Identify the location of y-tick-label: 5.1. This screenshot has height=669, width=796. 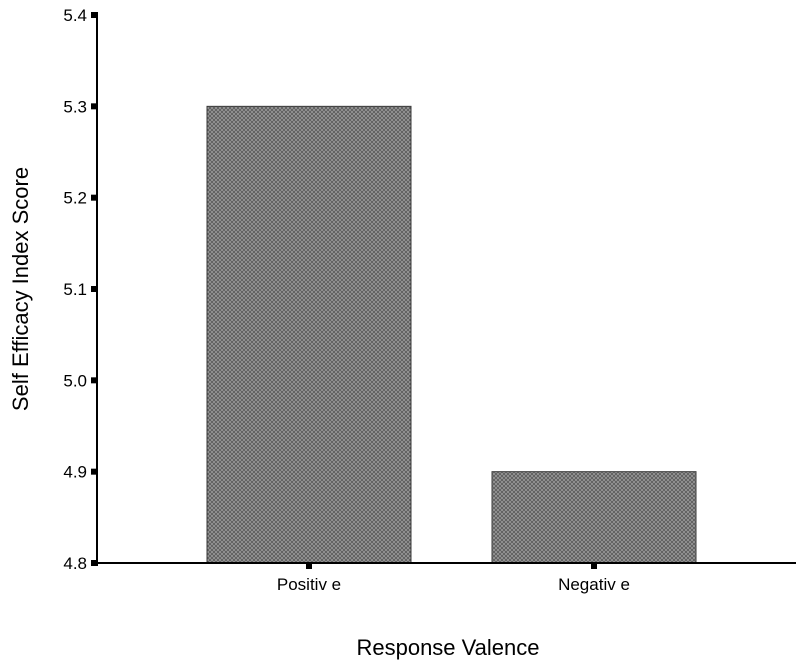
(75, 289).